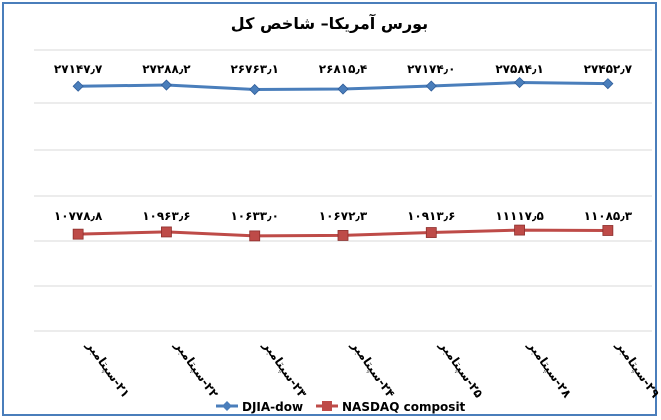 The height and width of the screenshot is (420, 661). Describe the element at coordinates (431, 216) in the screenshot. I see `data-label: ۱۰۹۱۳٫۶` at that location.